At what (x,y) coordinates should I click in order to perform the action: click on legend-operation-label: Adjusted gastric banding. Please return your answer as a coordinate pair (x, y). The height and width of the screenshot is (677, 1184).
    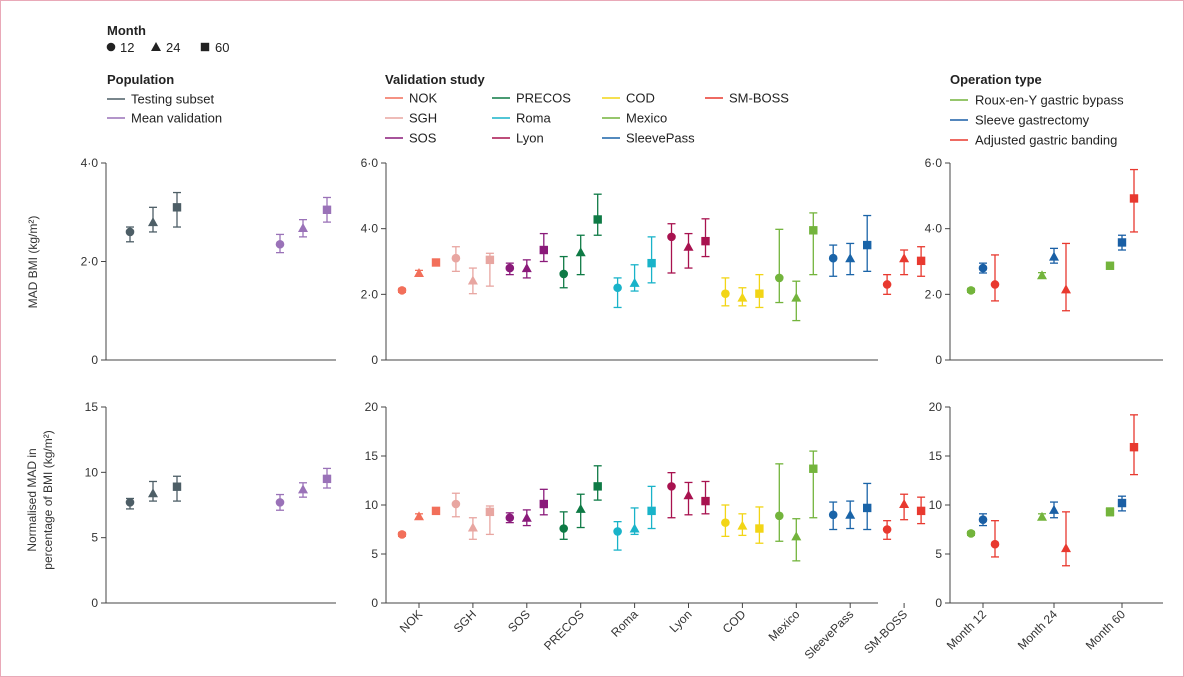
    Looking at the image, I should click on (1046, 140).